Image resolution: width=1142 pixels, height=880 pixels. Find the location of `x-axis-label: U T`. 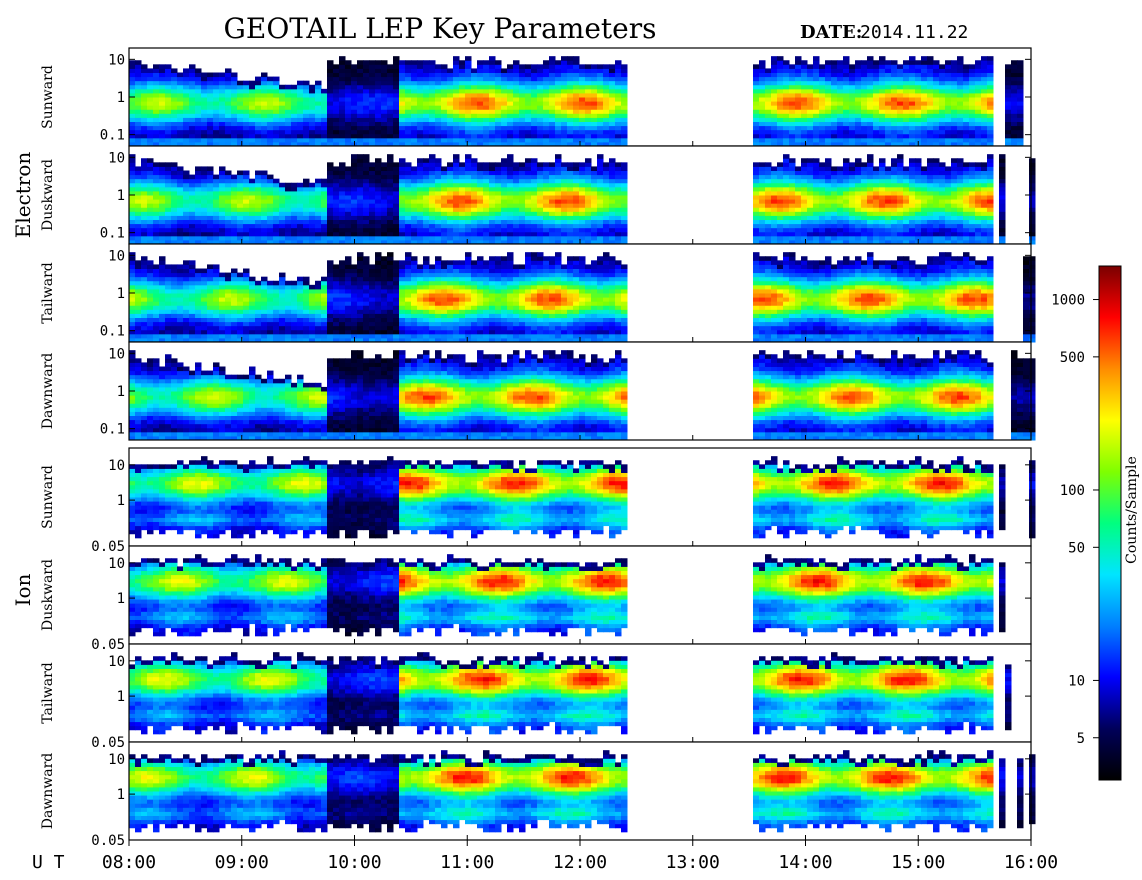

x-axis-label: U T is located at coordinates (48, 862).